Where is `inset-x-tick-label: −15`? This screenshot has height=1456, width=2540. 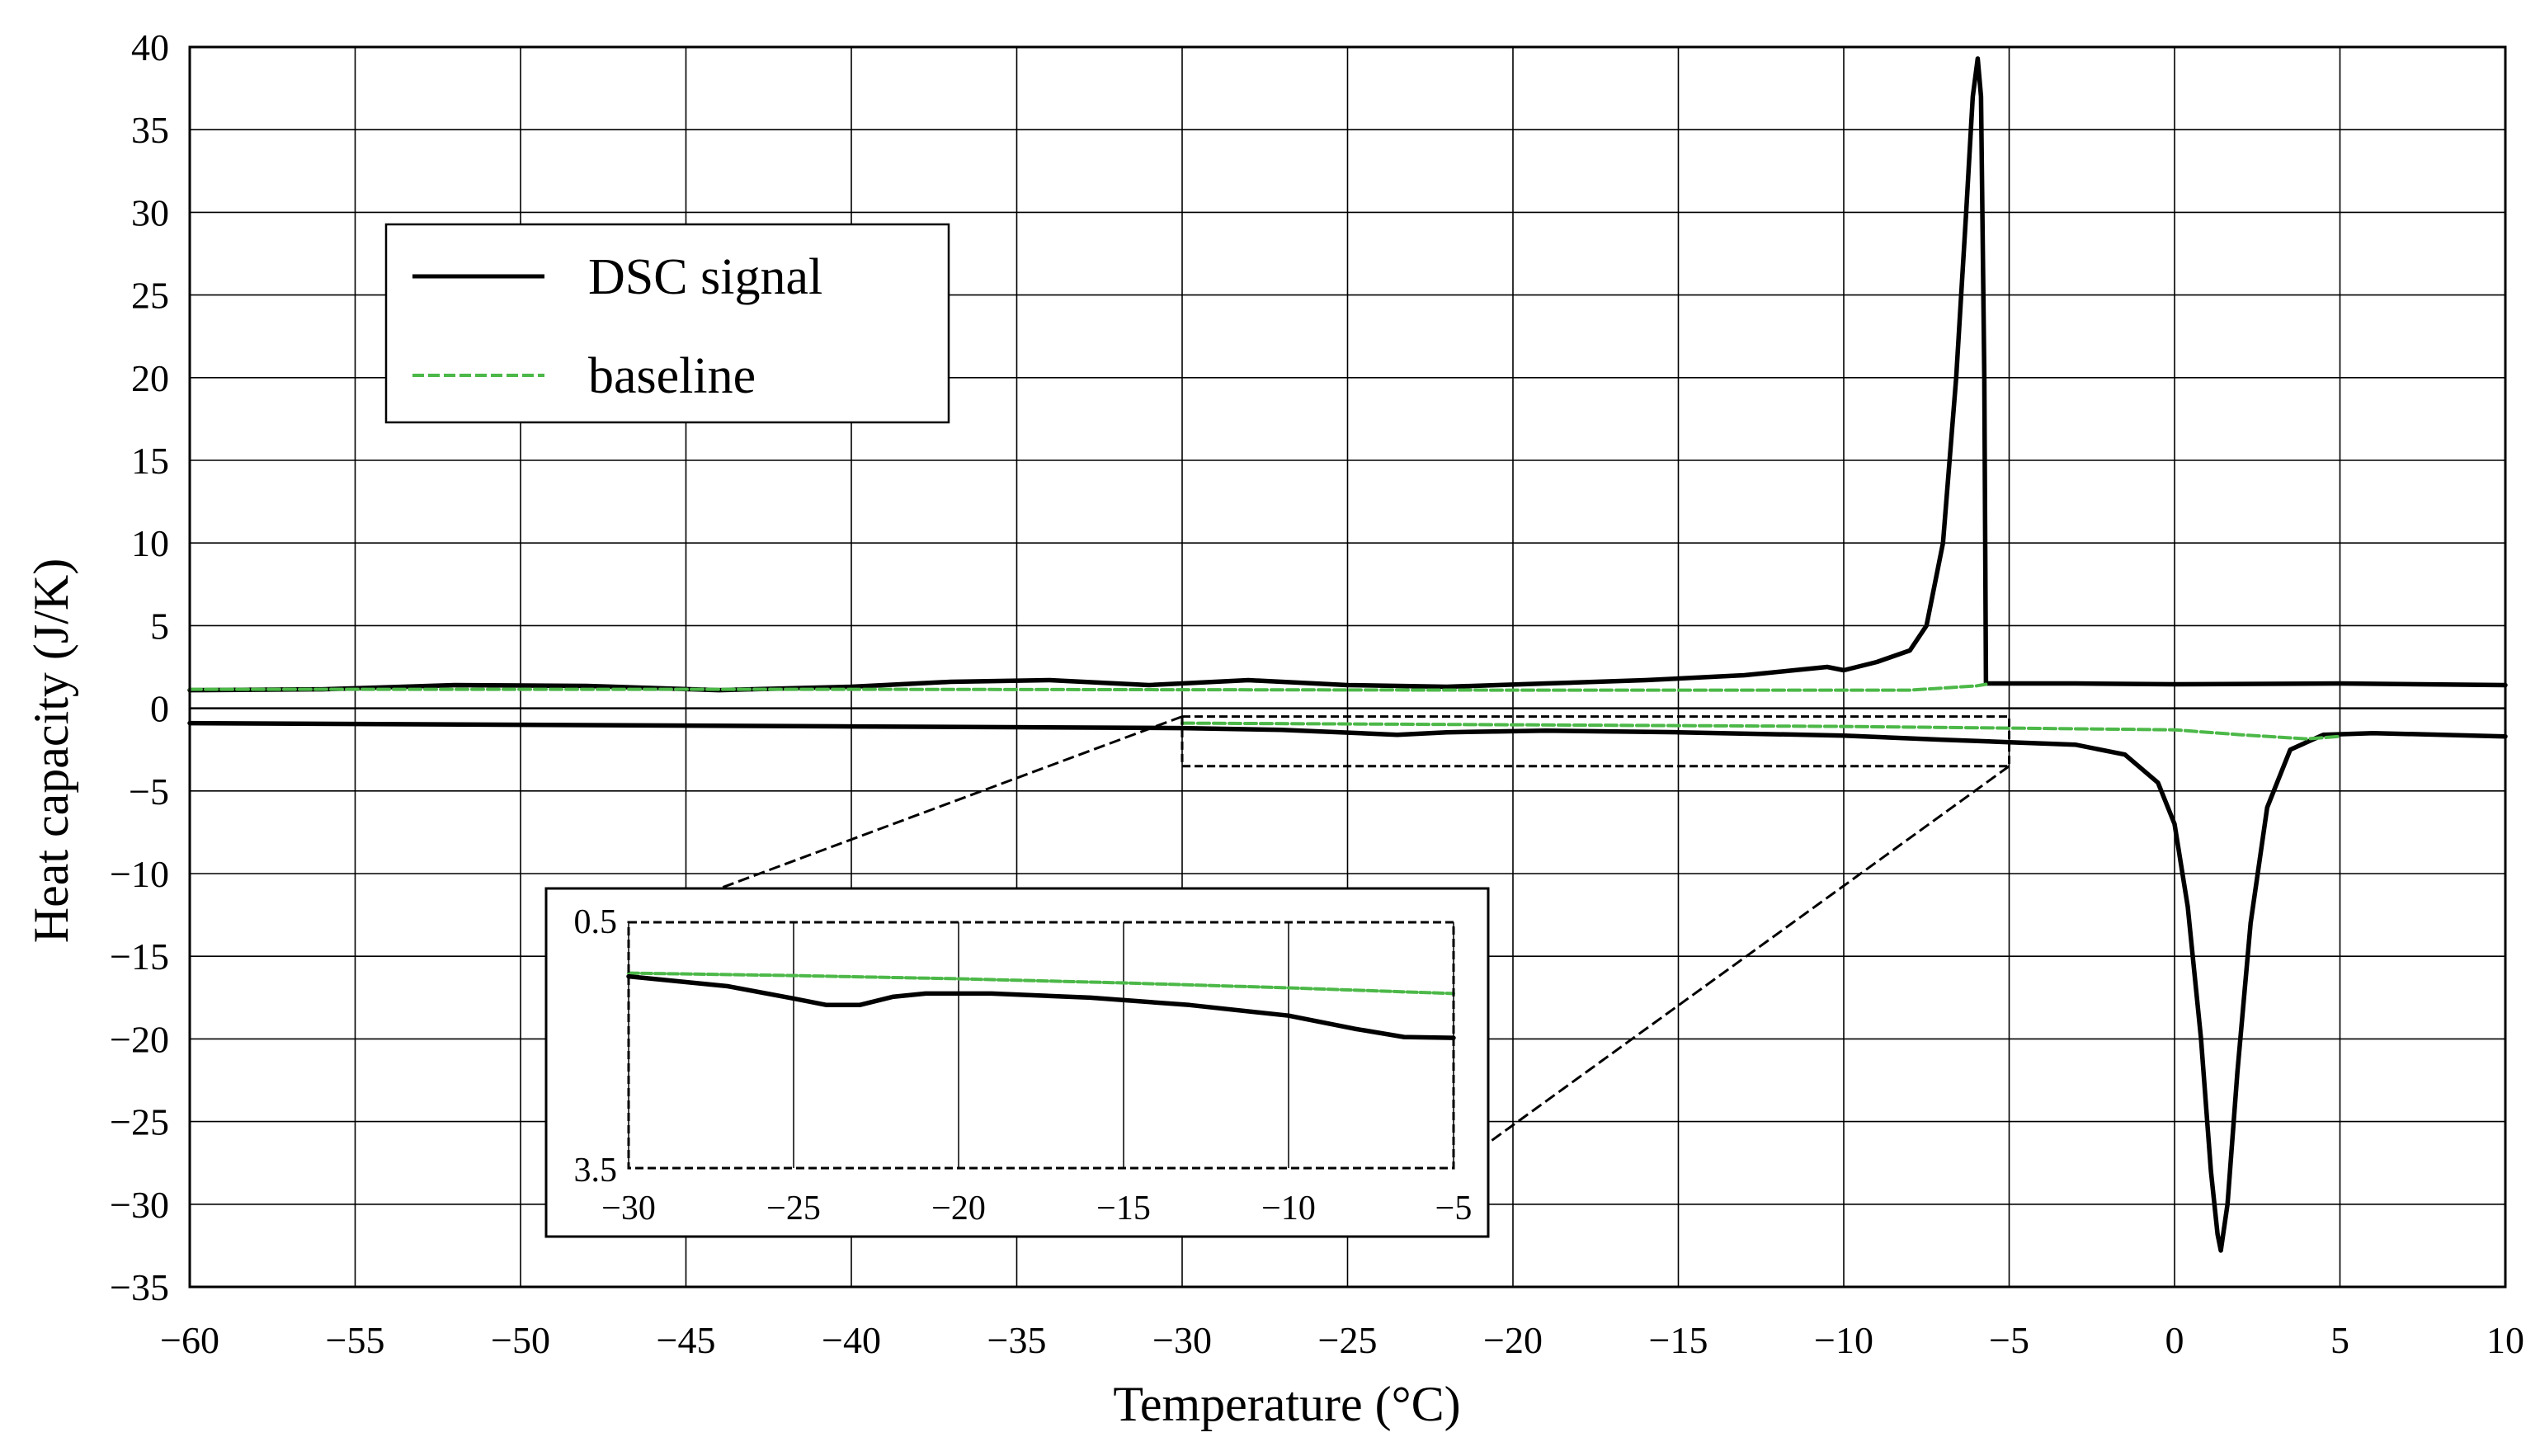
inset-x-tick-label: −15 is located at coordinates (1123, 1208).